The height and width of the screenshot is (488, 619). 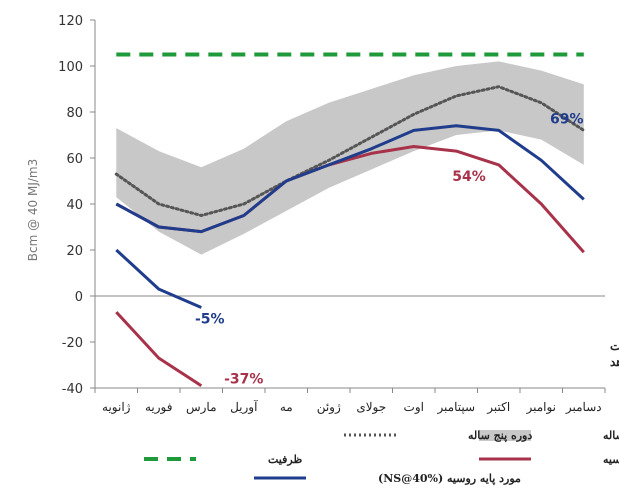 What do you see at coordinates (74, 251) in the screenshot?
I see `y-tick-label: 20` at bounding box center [74, 251].